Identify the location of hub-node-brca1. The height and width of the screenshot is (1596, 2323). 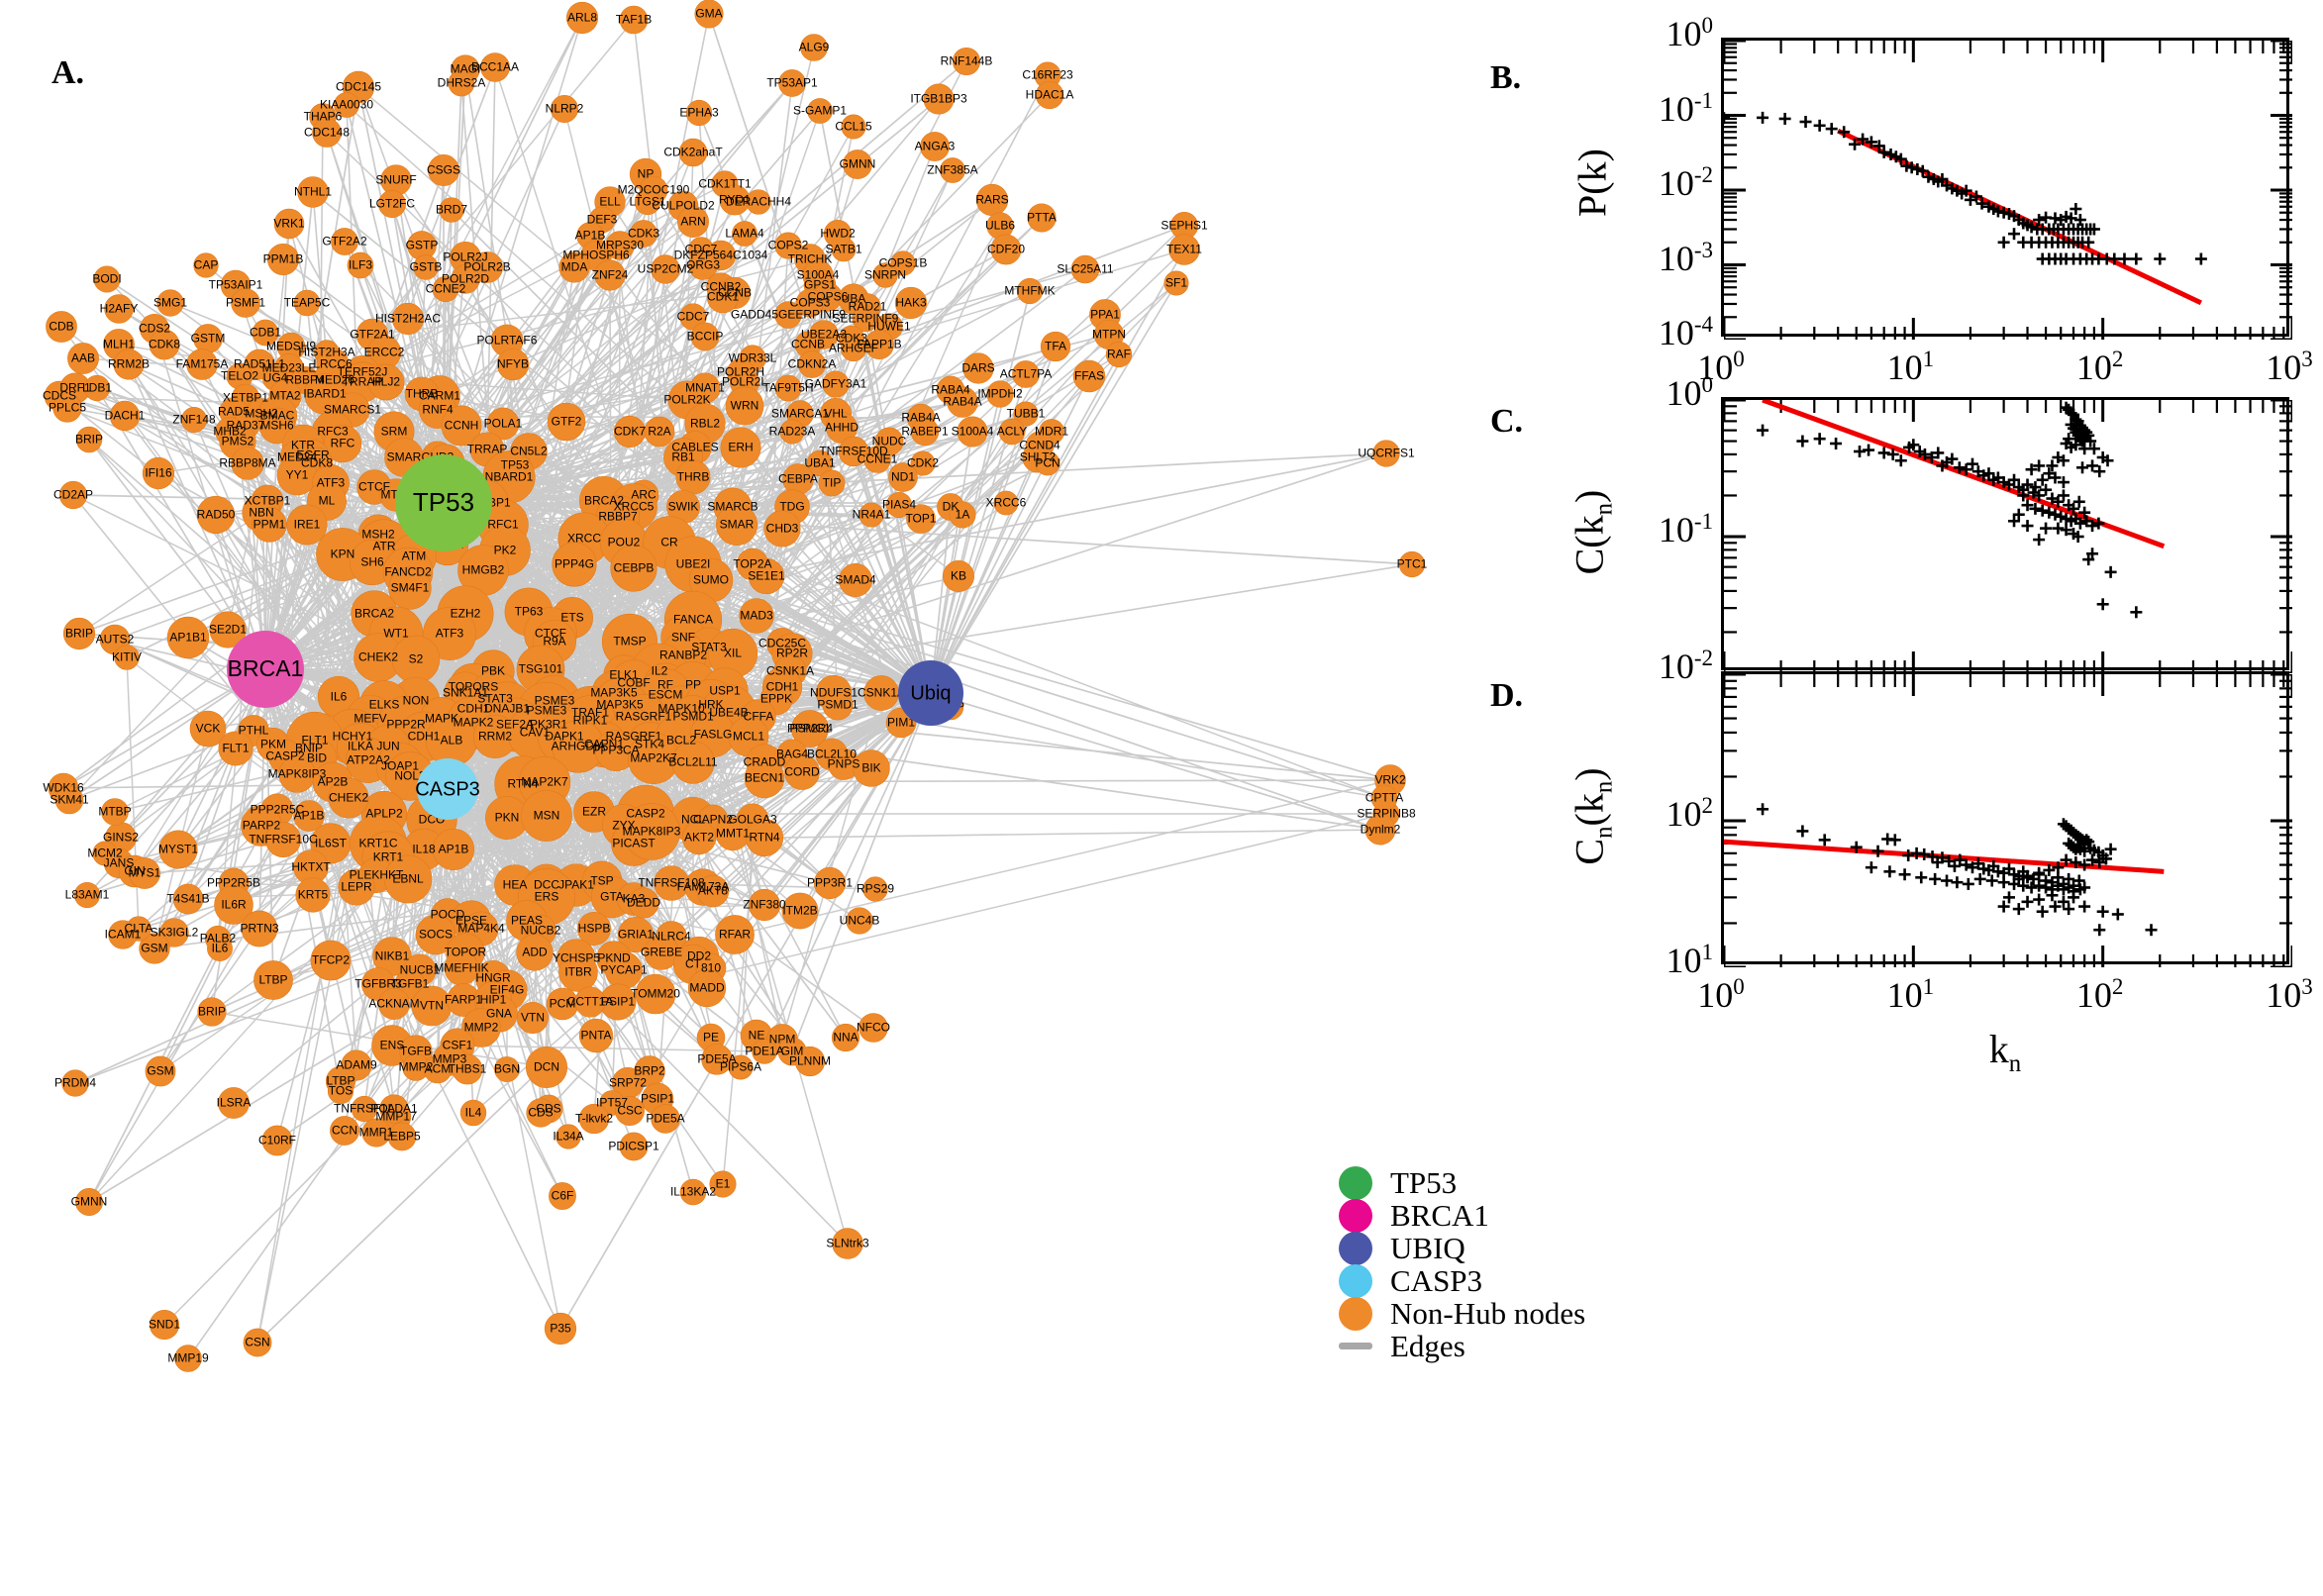
(265, 669).